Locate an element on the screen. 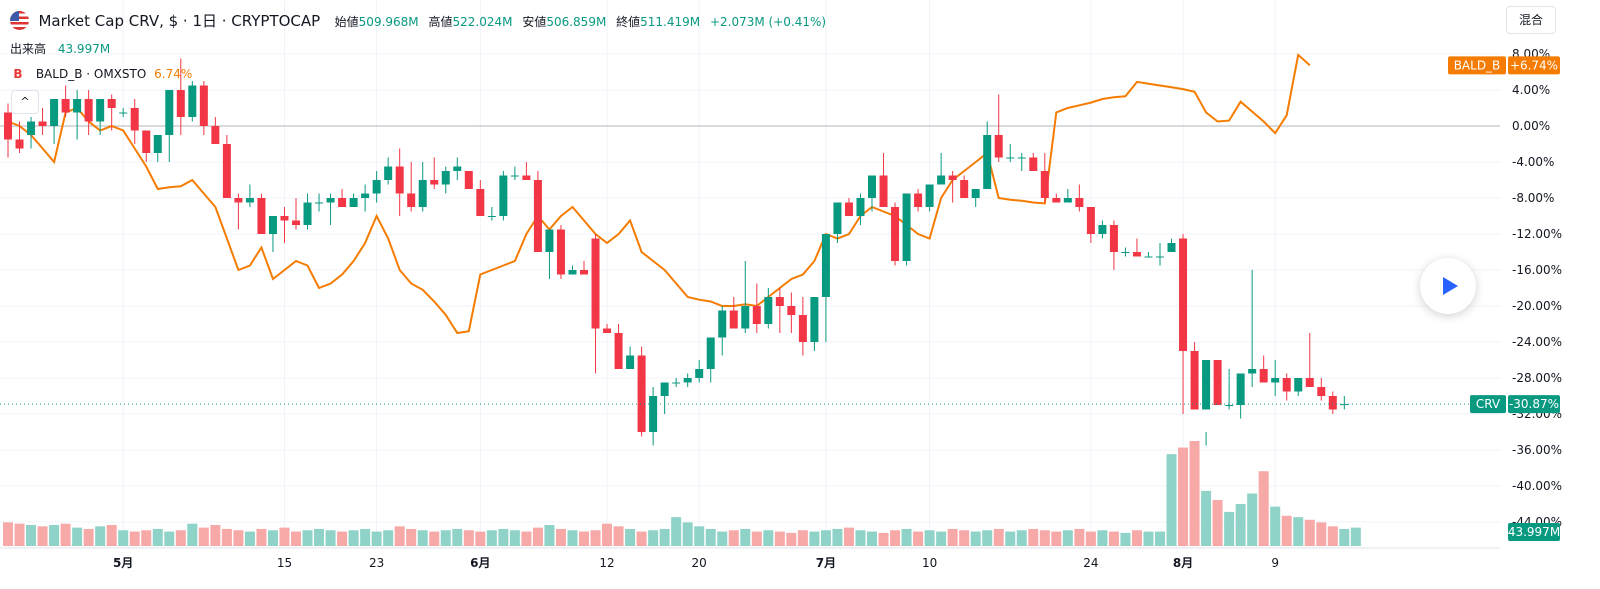 The width and height of the screenshot is (1600, 589). y-tick-label: 0.00% is located at coordinates (1531, 126).